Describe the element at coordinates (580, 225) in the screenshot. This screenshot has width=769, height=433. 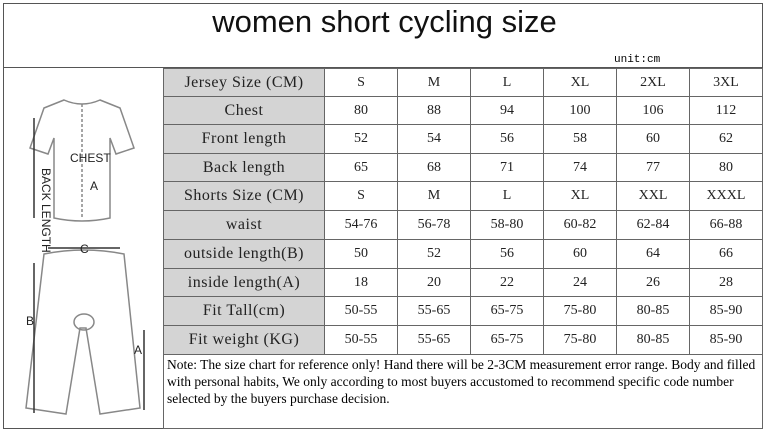
I see `cell: 60-82` at that location.